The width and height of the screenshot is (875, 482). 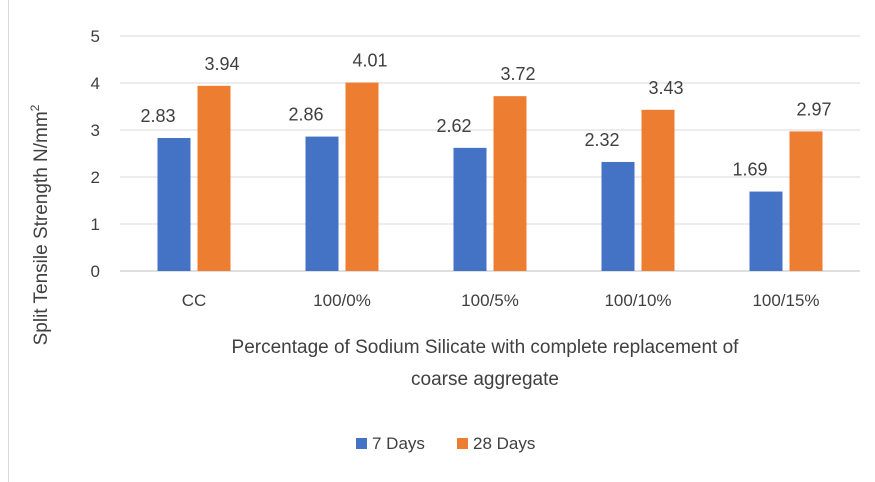 What do you see at coordinates (95, 177) in the screenshot?
I see `y-tick-label: 2` at bounding box center [95, 177].